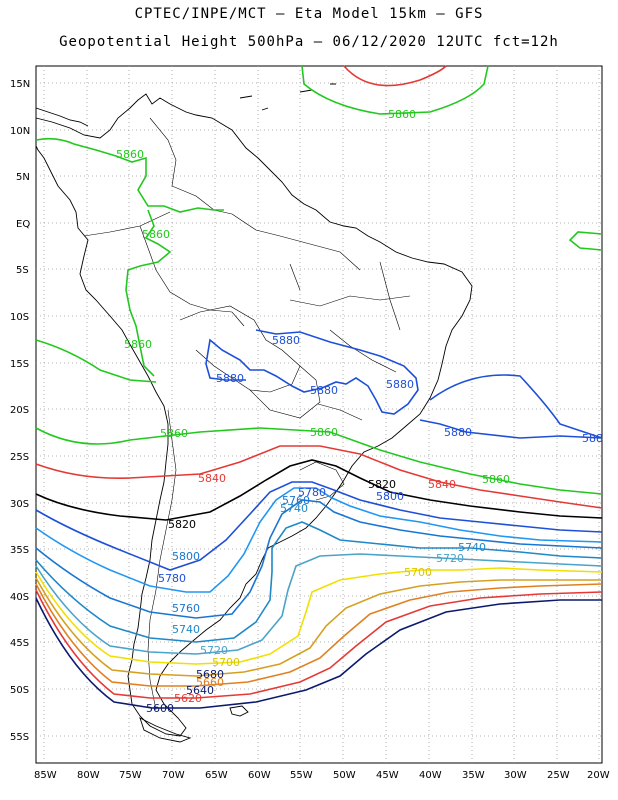 This screenshot has height=800, width=618. I want to click on lat-label-45s: 45S, so click(19, 643).